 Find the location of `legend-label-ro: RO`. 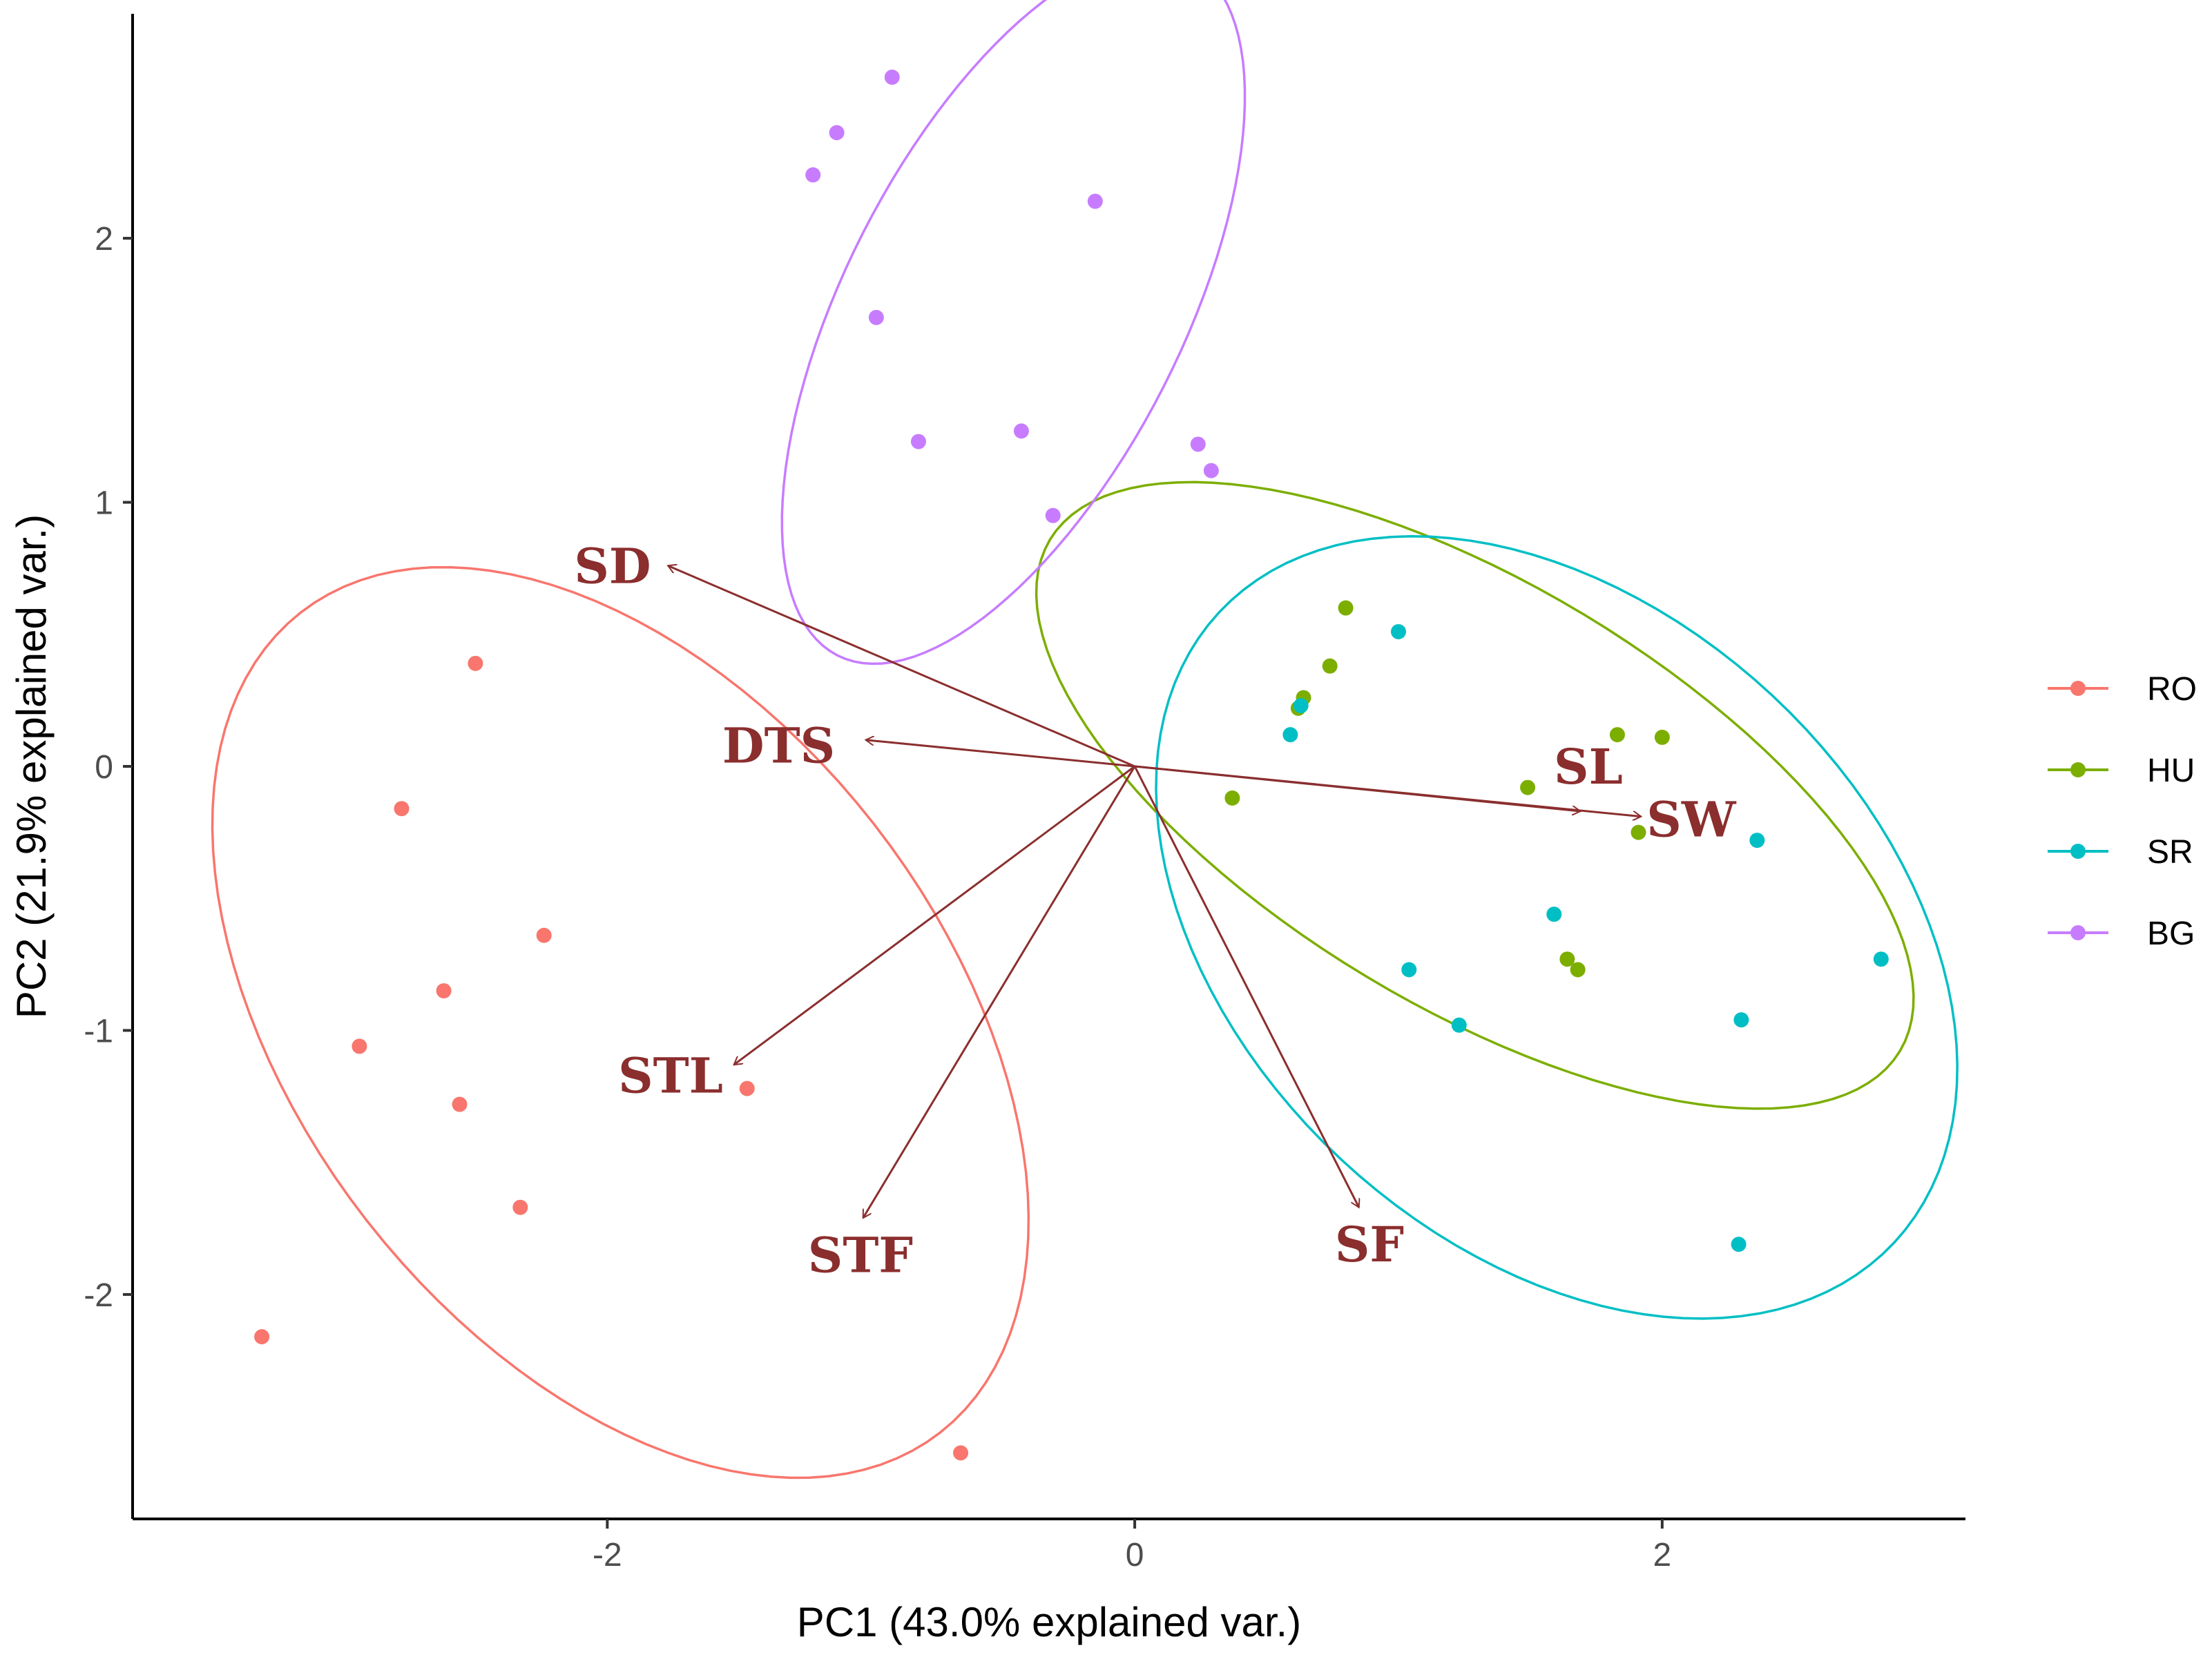

legend-label-ro: RO is located at coordinates (2172, 689).